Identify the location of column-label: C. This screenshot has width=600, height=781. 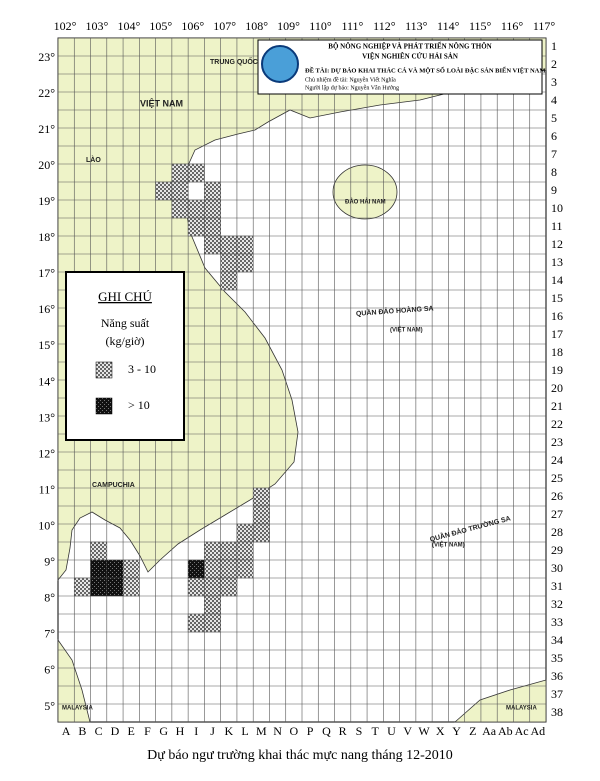
(99, 731).